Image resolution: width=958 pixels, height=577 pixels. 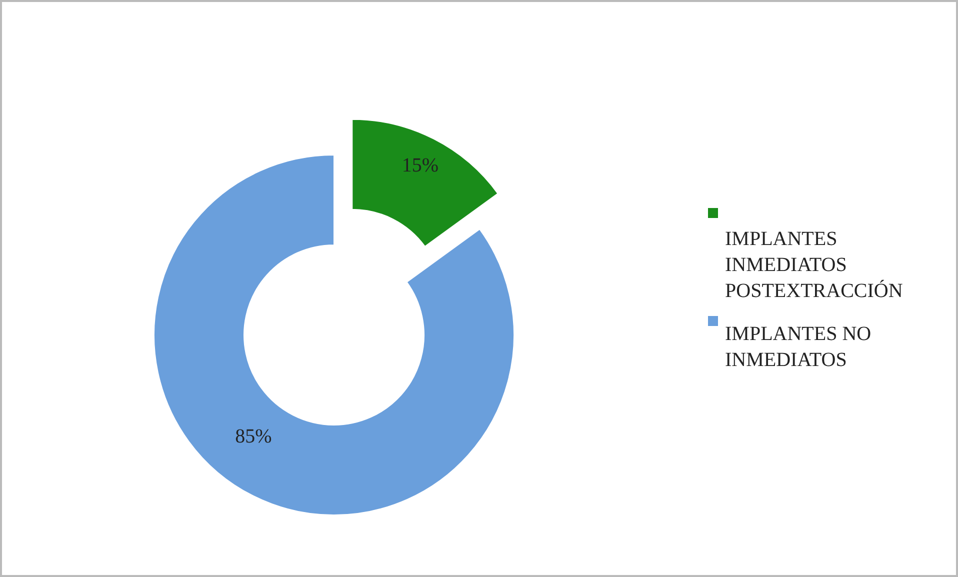 I want to click on legend-label: IMPLANTES INMEDIATOS POSTEXTRACCIÓN, so click(x=814, y=265).